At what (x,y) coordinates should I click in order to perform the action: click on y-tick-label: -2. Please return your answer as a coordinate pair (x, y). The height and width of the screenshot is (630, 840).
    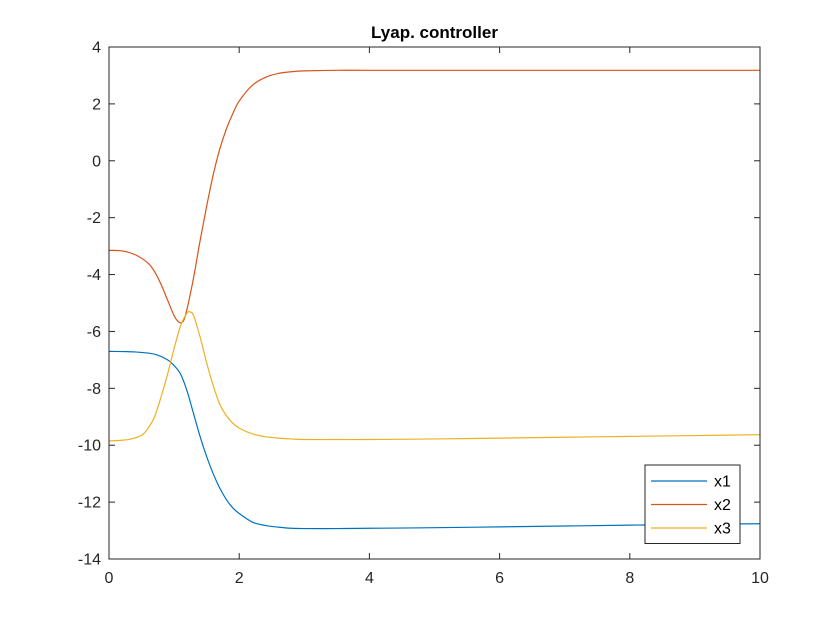
    Looking at the image, I should click on (94, 218).